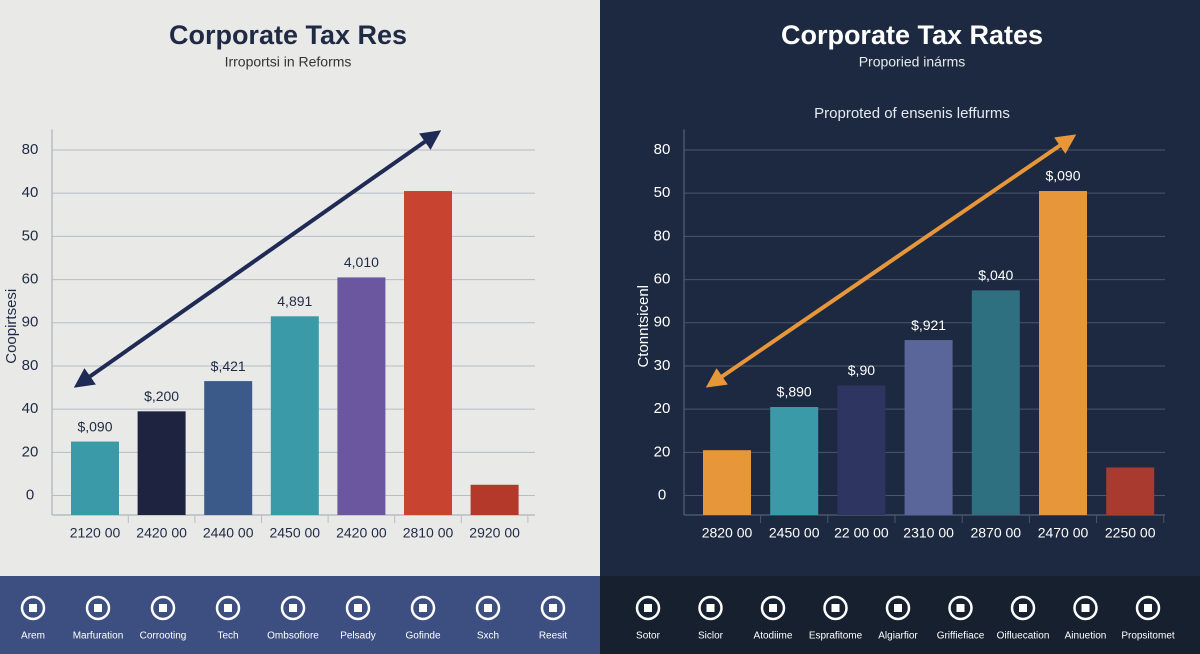 The height and width of the screenshot is (654, 1200). What do you see at coordinates (861, 533) in the screenshot?
I see `x-tick-label: 22 00 00` at bounding box center [861, 533].